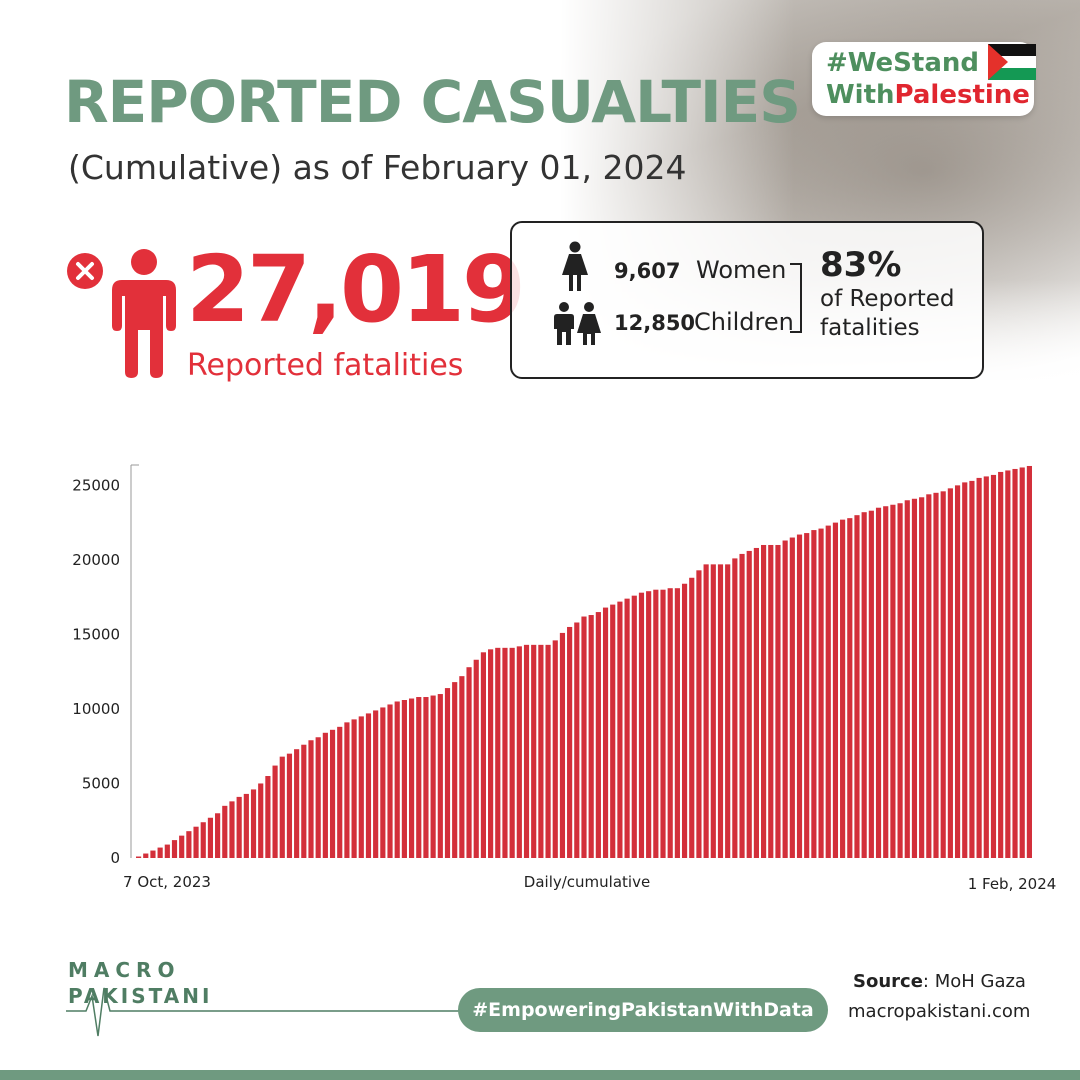 Image resolution: width=1080 pixels, height=1080 pixels. I want to click on page-title: REPORTED CASUALTIES, so click(432, 102).